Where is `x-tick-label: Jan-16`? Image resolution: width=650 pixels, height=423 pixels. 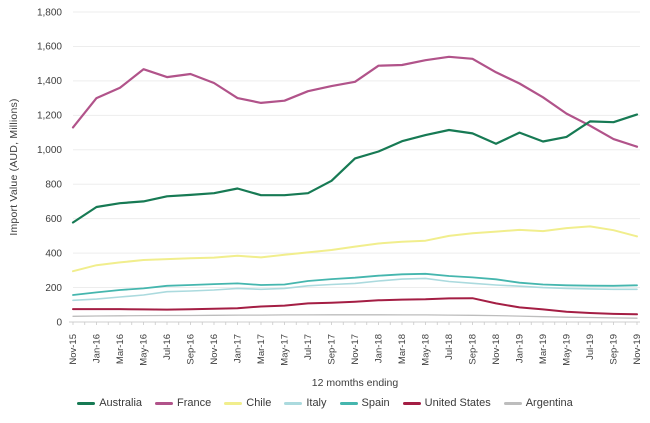 x-tick-label: Jan-16 is located at coordinates (97, 348).